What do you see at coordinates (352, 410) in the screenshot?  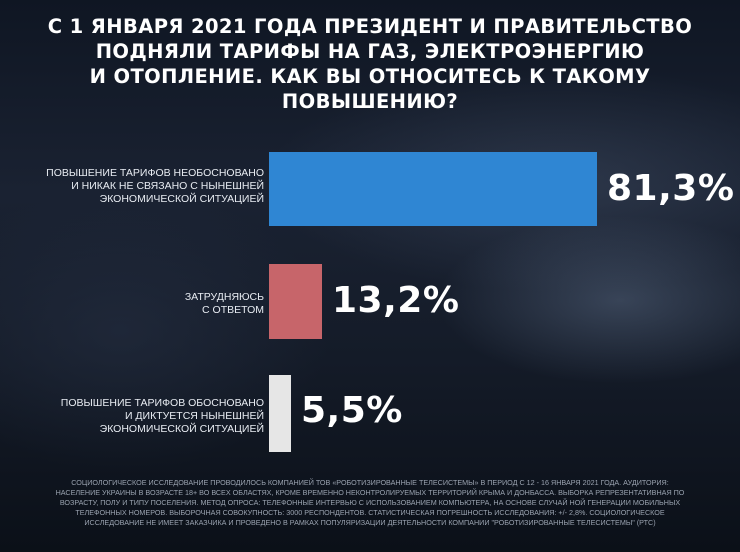 I see `value-label-justified: 5,5%` at bounding box center [352, 410].